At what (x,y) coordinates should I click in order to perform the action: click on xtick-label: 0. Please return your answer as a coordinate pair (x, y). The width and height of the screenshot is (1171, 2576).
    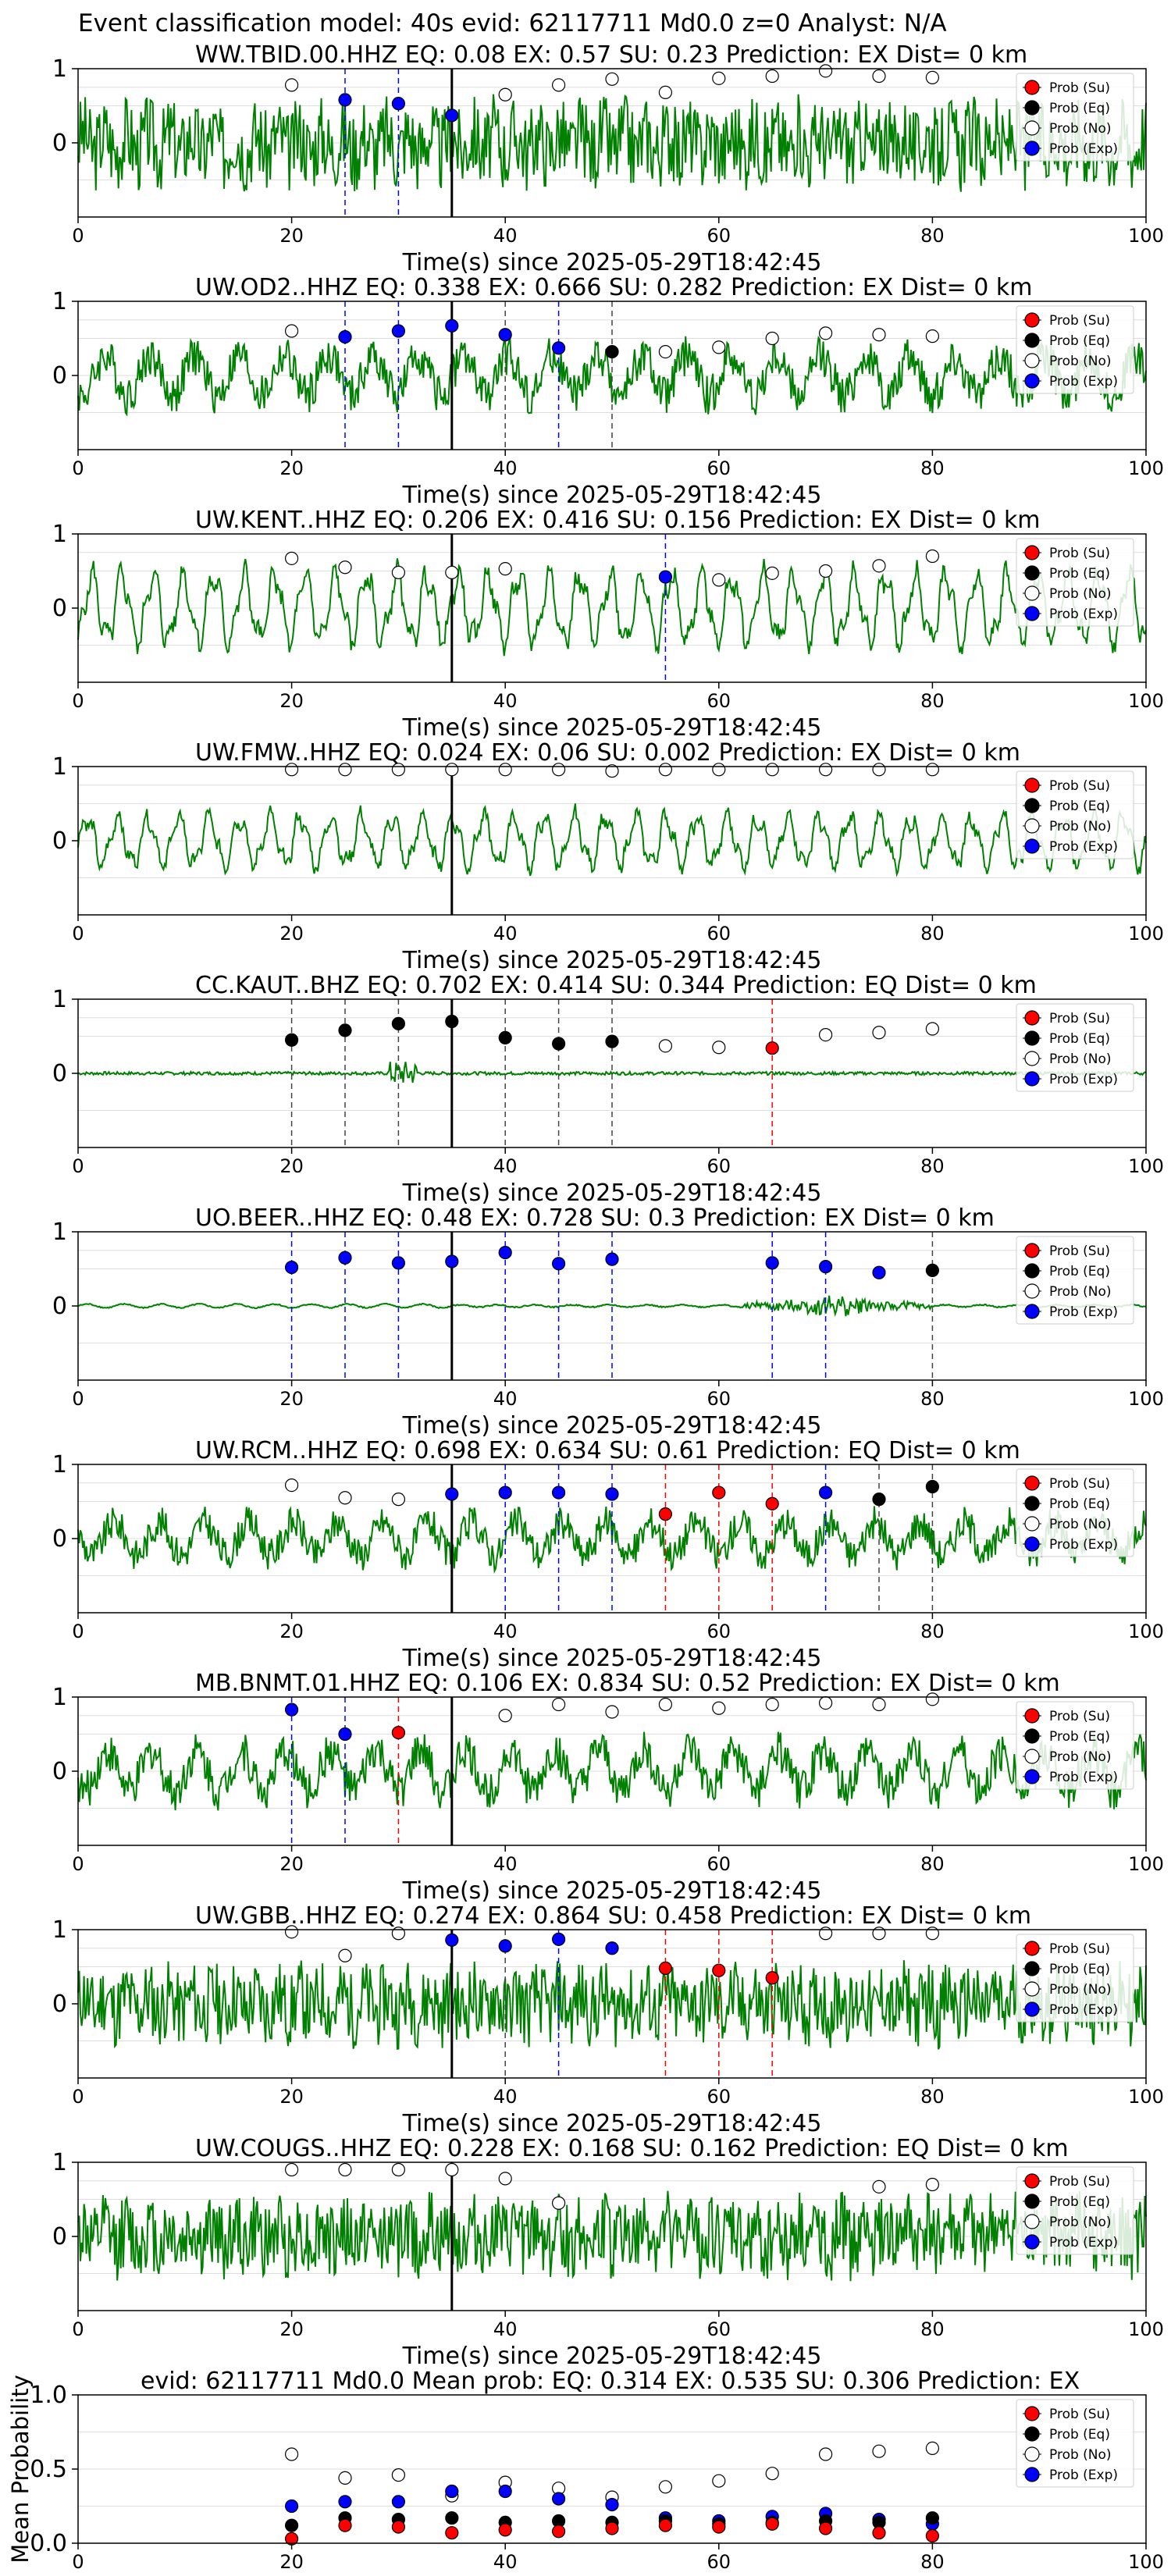
    Looking at the image, I should click on (78, 1631).